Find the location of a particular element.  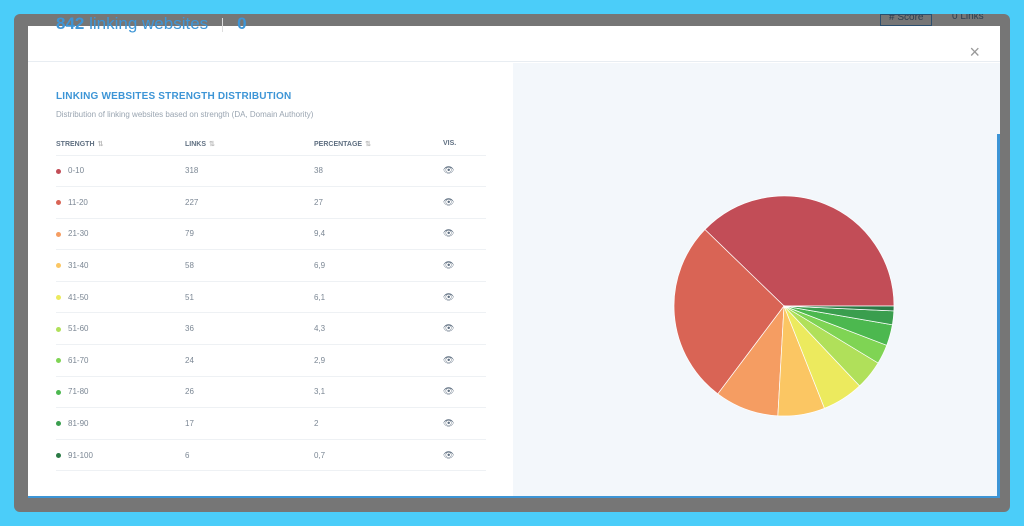

percentage-cell: 9,4 is located at coordinates (378, 233).